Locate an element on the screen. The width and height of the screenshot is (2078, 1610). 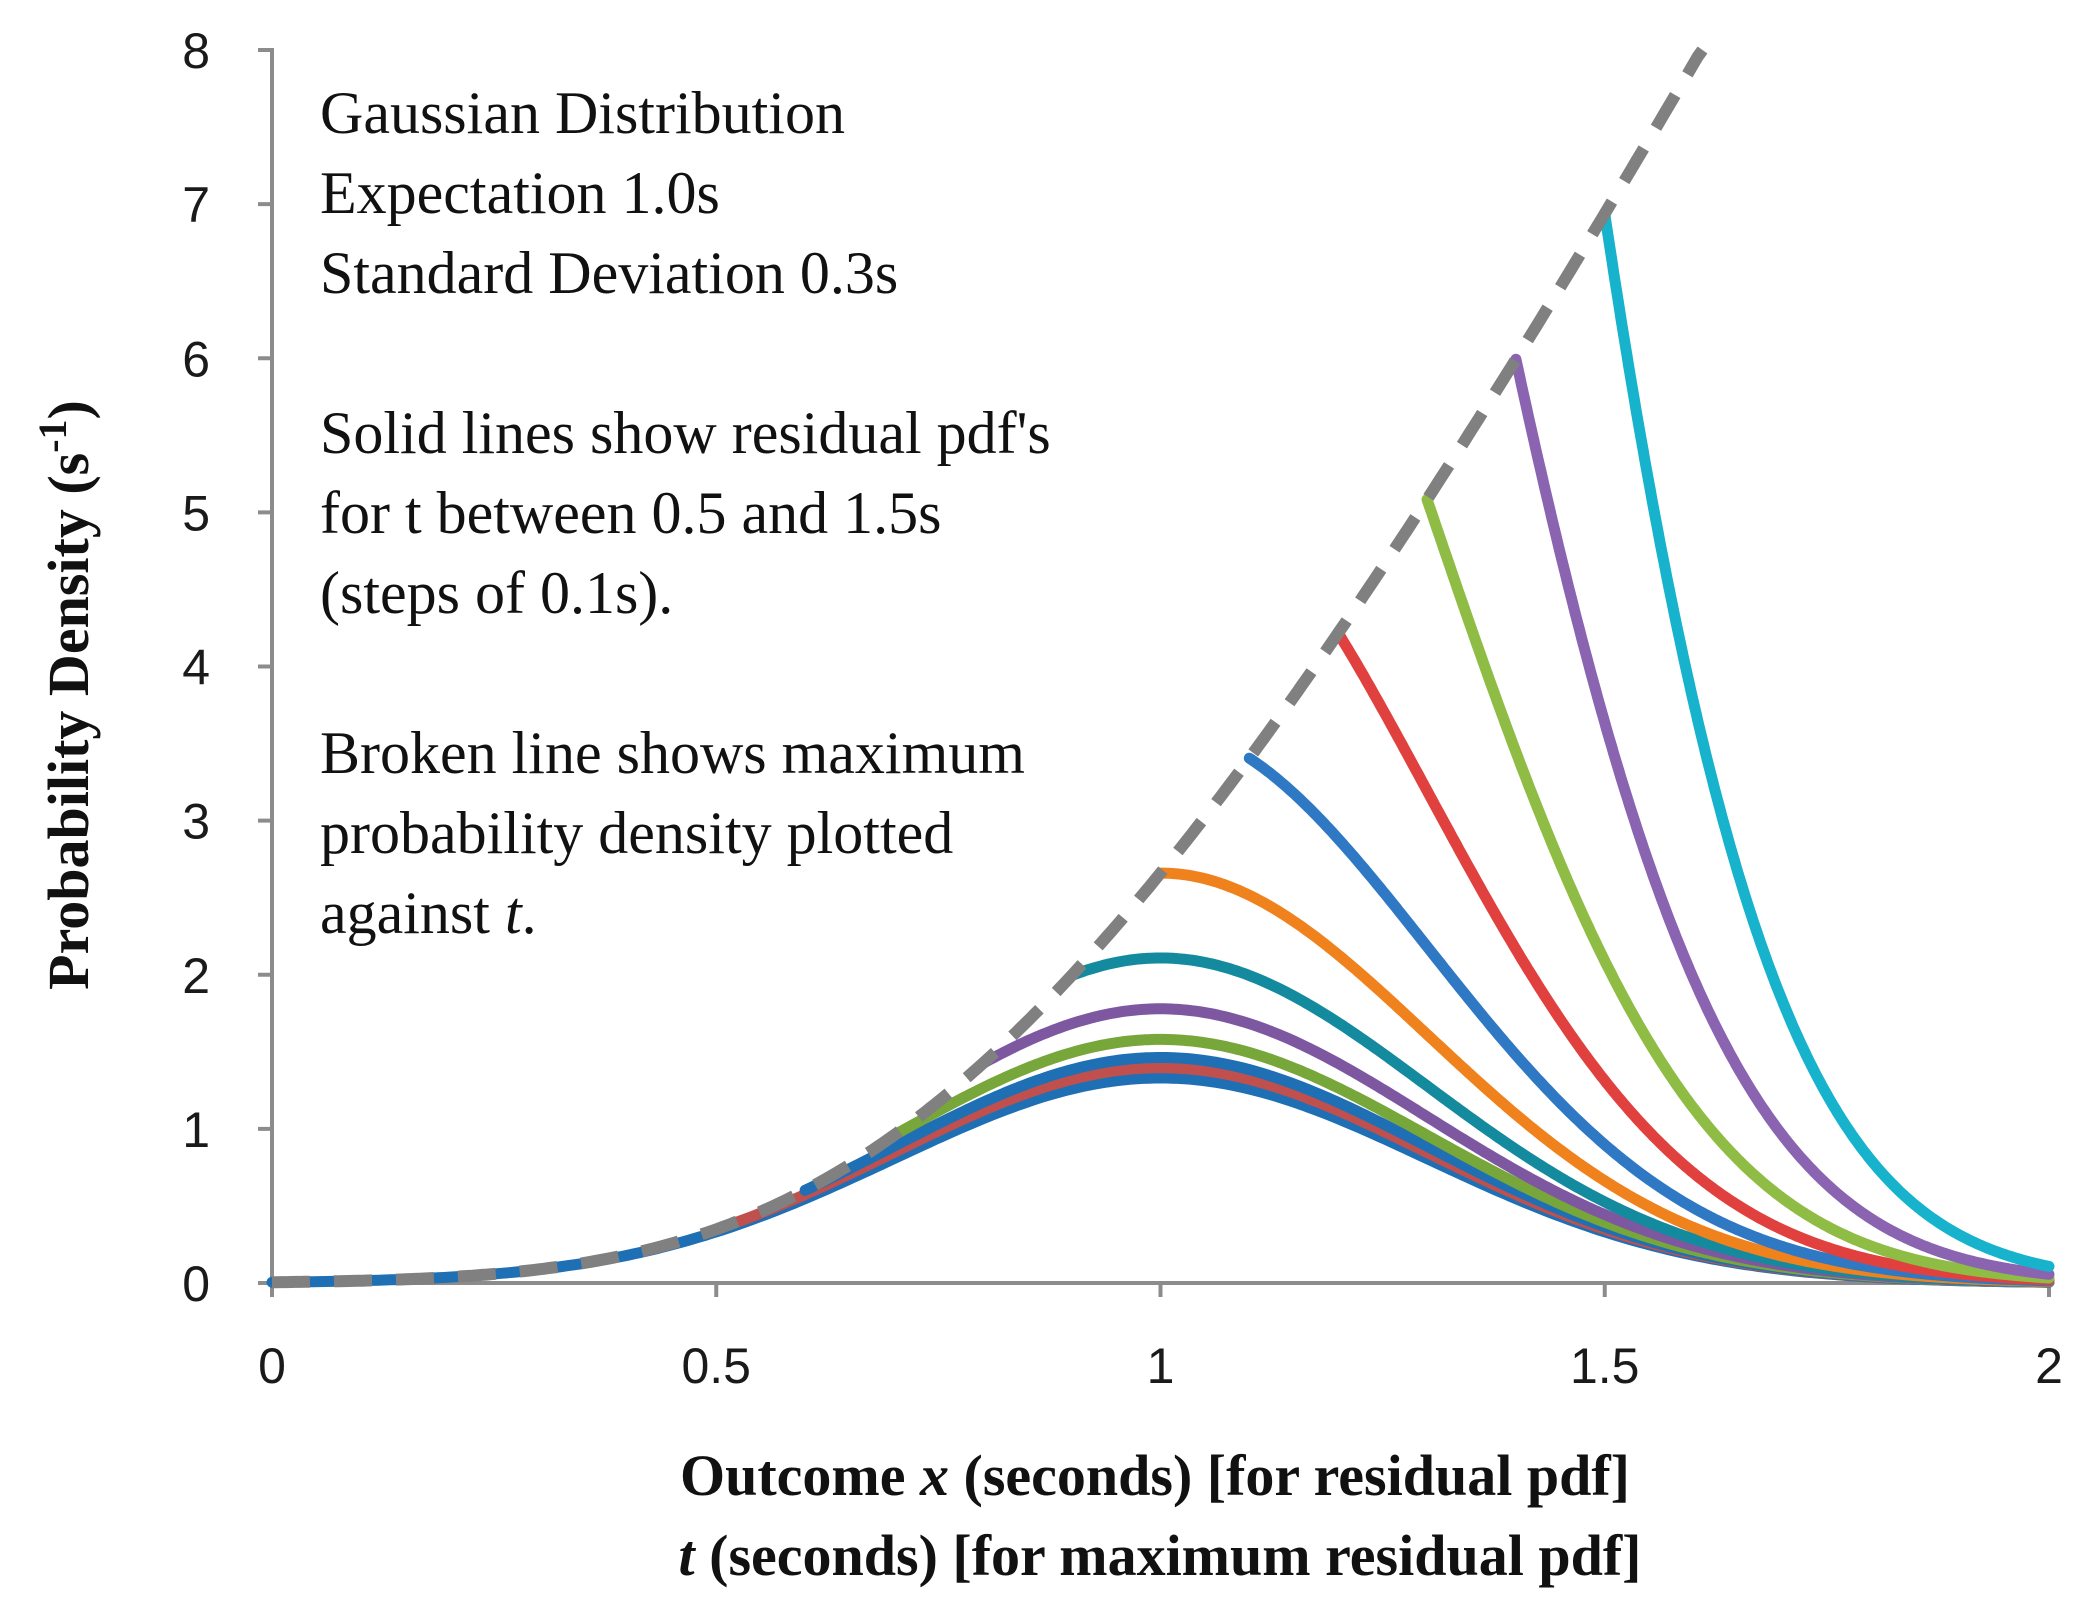
annotation-line: Solid lines show residual pdf's is located at coordinates (685, 433).